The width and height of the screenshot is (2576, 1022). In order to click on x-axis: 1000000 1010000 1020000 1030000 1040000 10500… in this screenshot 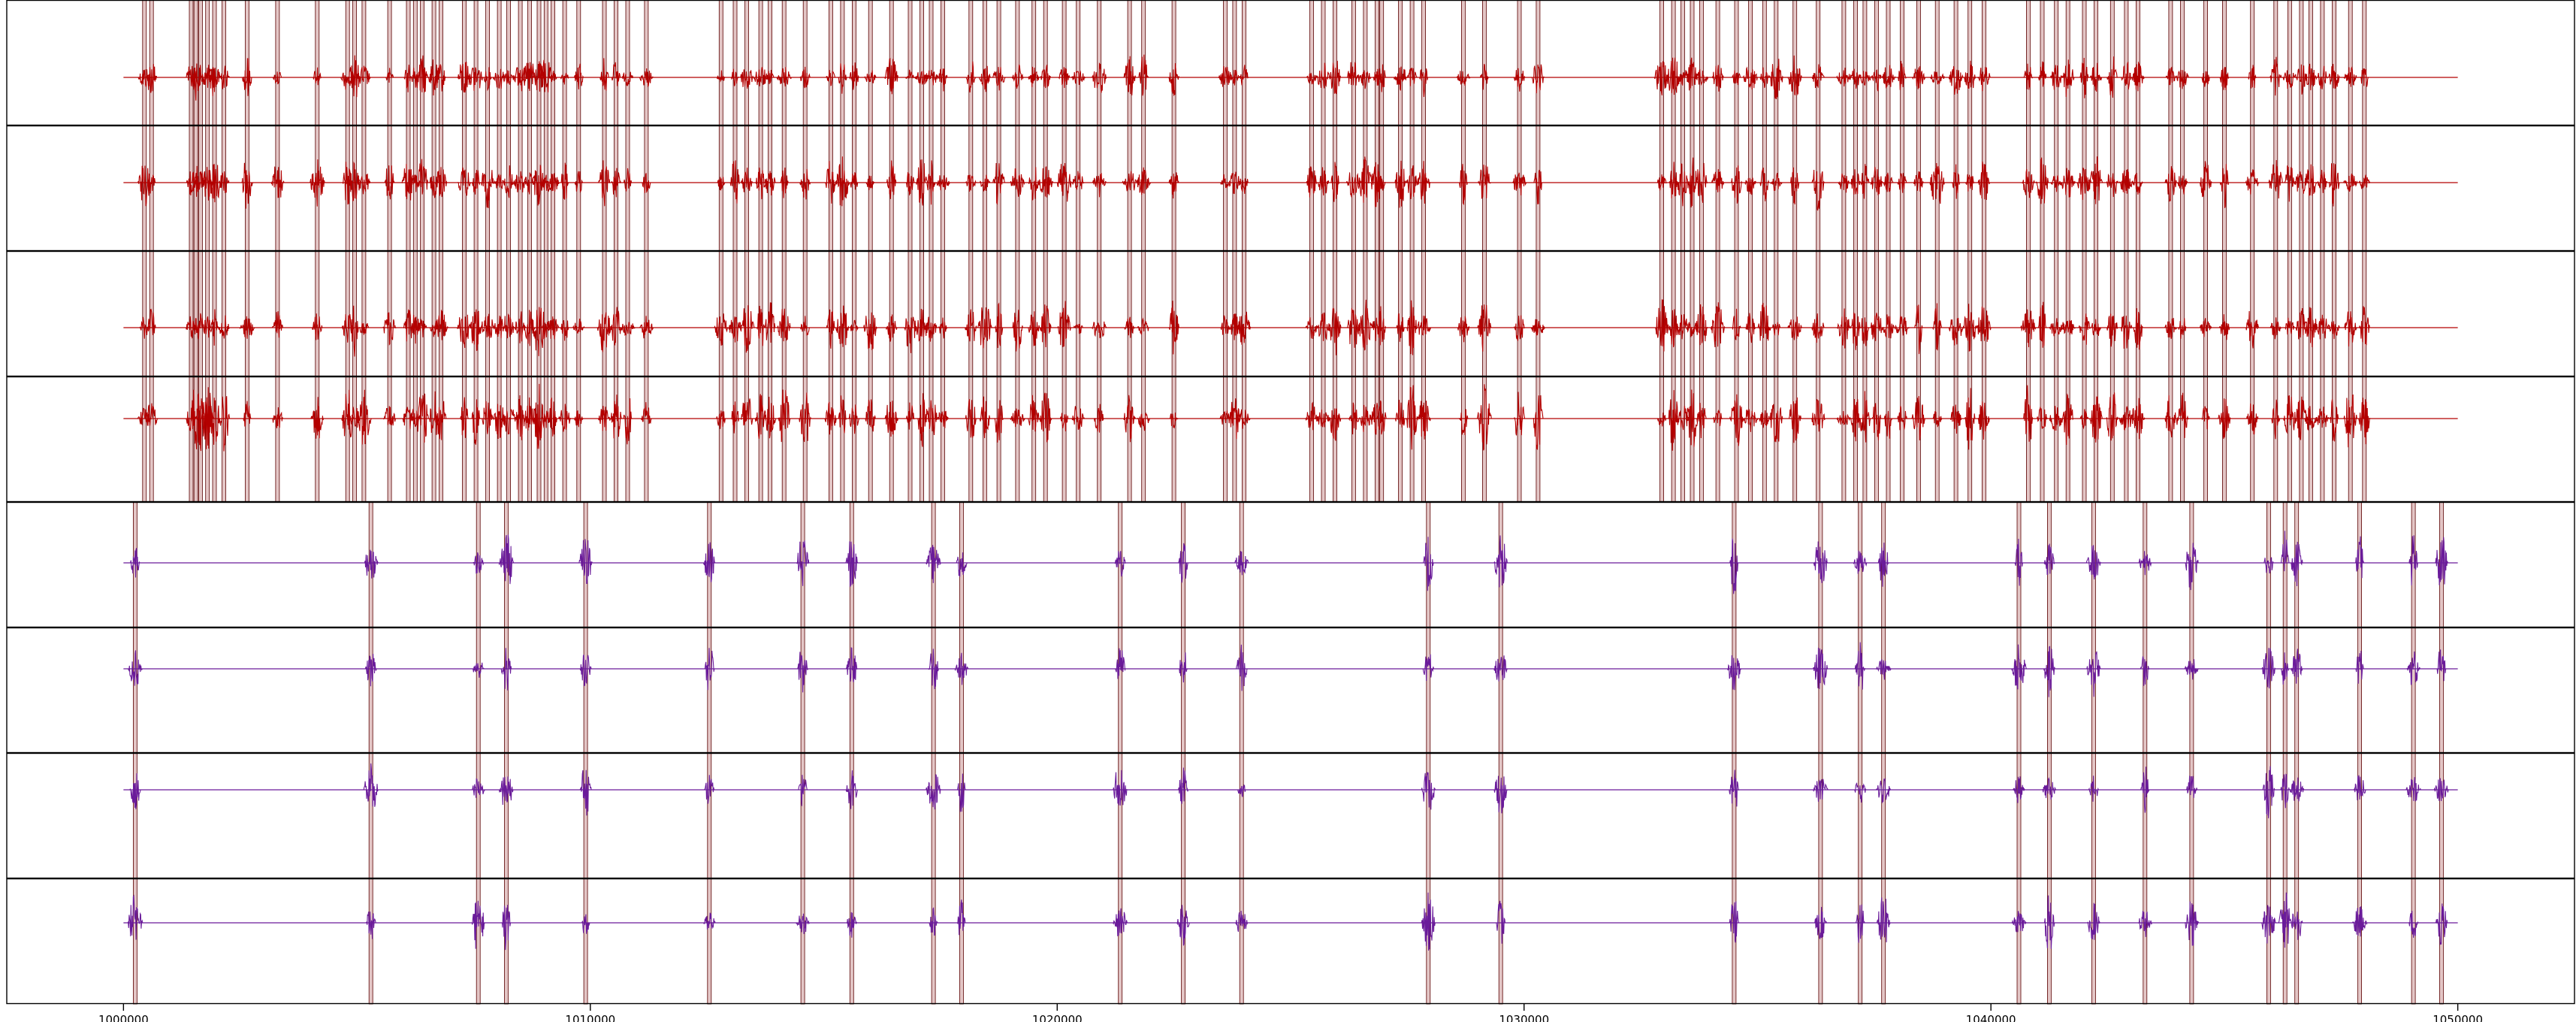, I will do `click(1290, 1013)`.